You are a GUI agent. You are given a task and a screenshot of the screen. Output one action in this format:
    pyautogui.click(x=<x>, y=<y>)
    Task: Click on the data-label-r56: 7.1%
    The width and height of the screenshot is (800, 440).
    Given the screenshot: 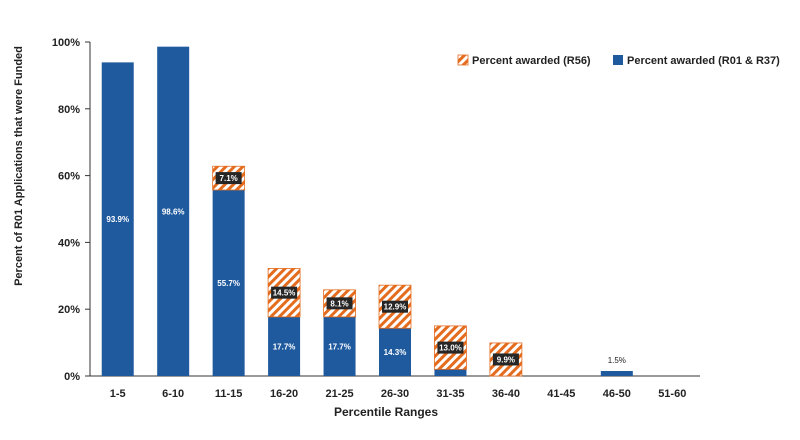 What is the action you would take?
    pyautogui.click(x=229, y=178)
    